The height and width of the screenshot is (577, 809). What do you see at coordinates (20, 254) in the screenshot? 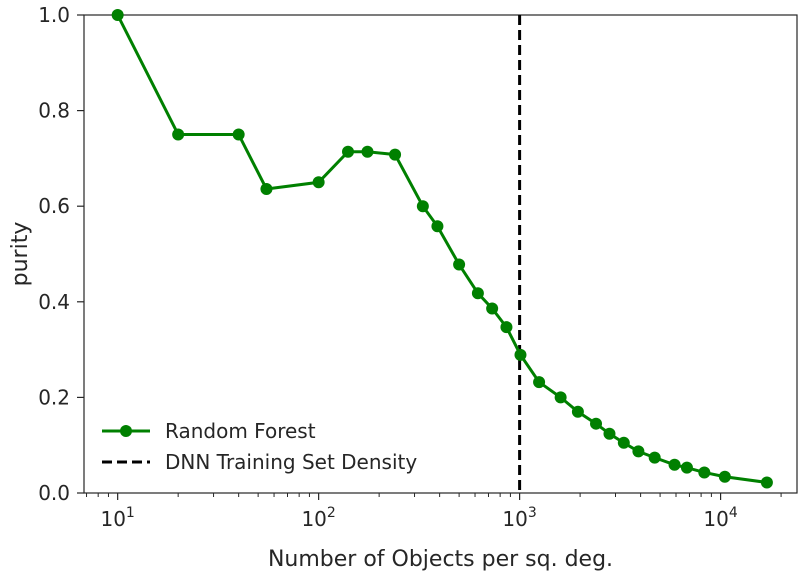
I see `y-axis-label: purity` at bounding box center [20, 254].